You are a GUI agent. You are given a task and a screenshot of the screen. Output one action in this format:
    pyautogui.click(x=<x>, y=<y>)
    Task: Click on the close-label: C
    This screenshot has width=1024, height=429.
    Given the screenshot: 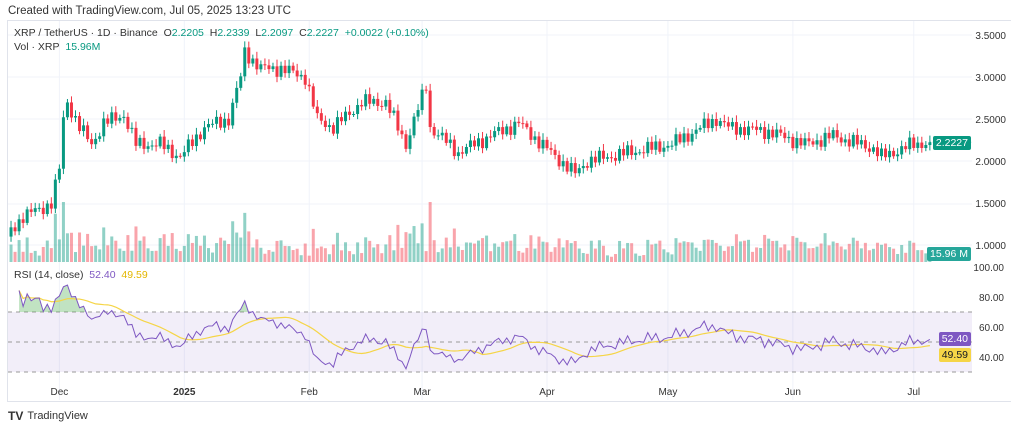 What is the action you would take?
    pyautogui.click(x=303, y=33)
    